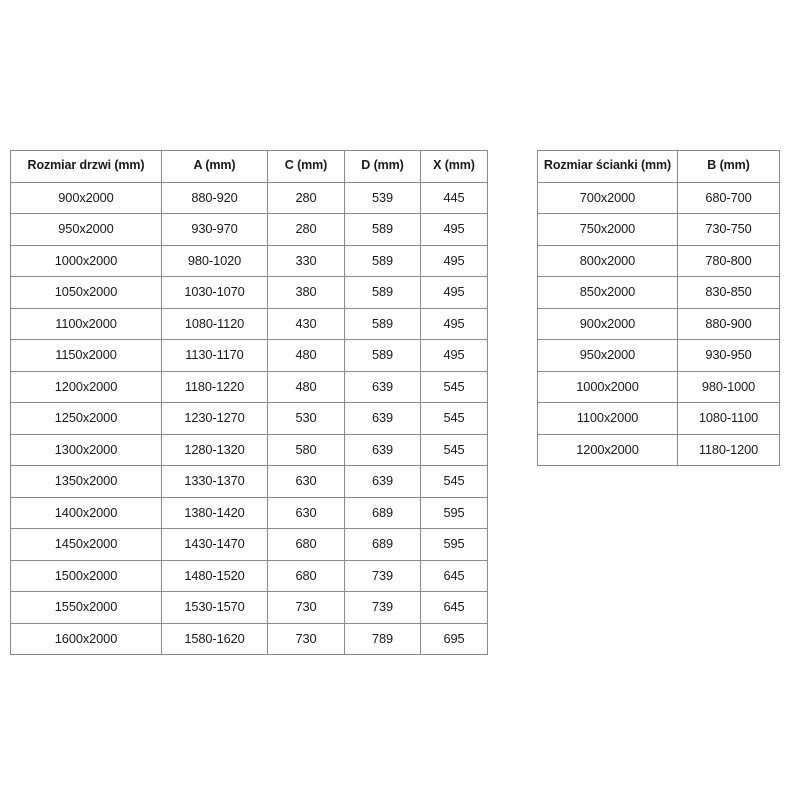  Describe the element at coordinates (86, 386) in the screenshot. I see `cell-door-size: 1200x2000` at that location.